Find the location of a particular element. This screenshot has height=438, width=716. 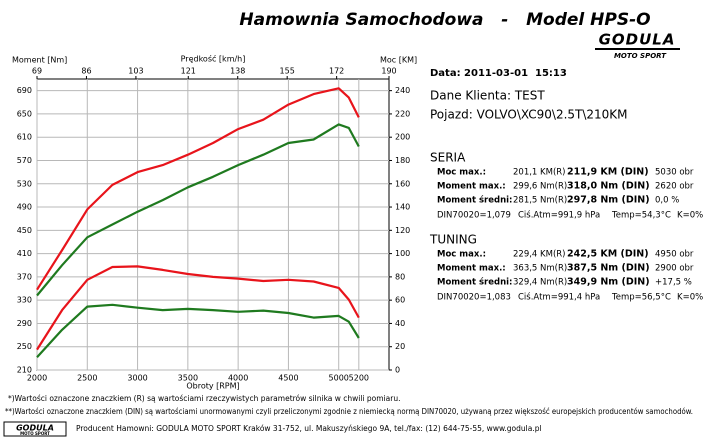

stat-cell: 211,9 KM (DIN) is located at coordinates (608, 172).